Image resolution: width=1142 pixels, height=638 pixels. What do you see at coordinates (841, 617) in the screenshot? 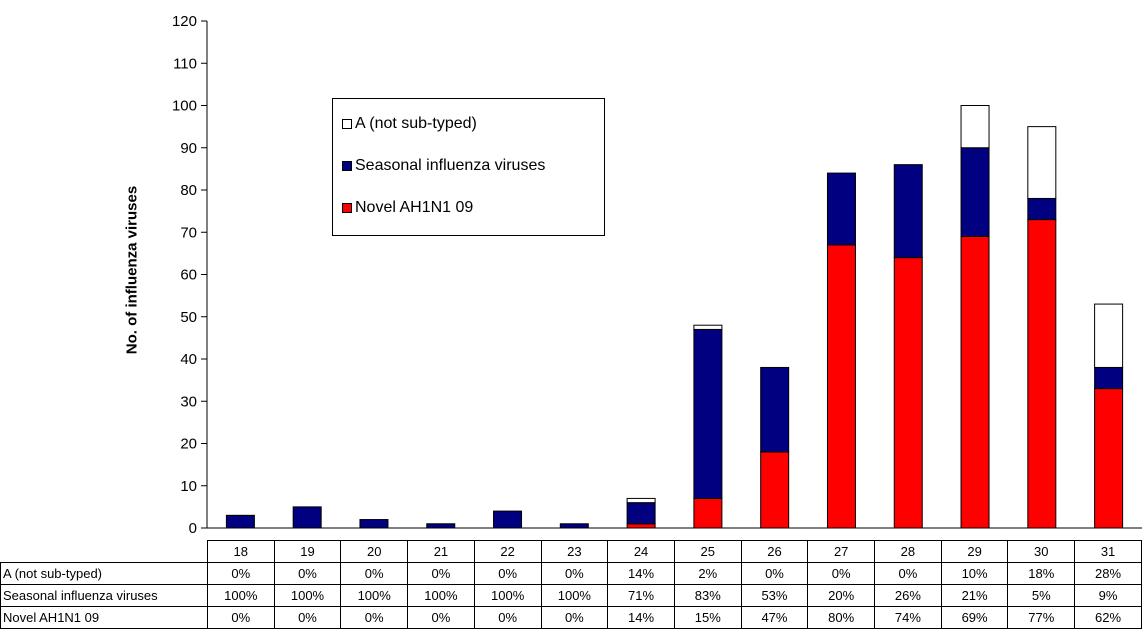
I see `table-cell-percent: 80%` at bounding box center [841, 617].